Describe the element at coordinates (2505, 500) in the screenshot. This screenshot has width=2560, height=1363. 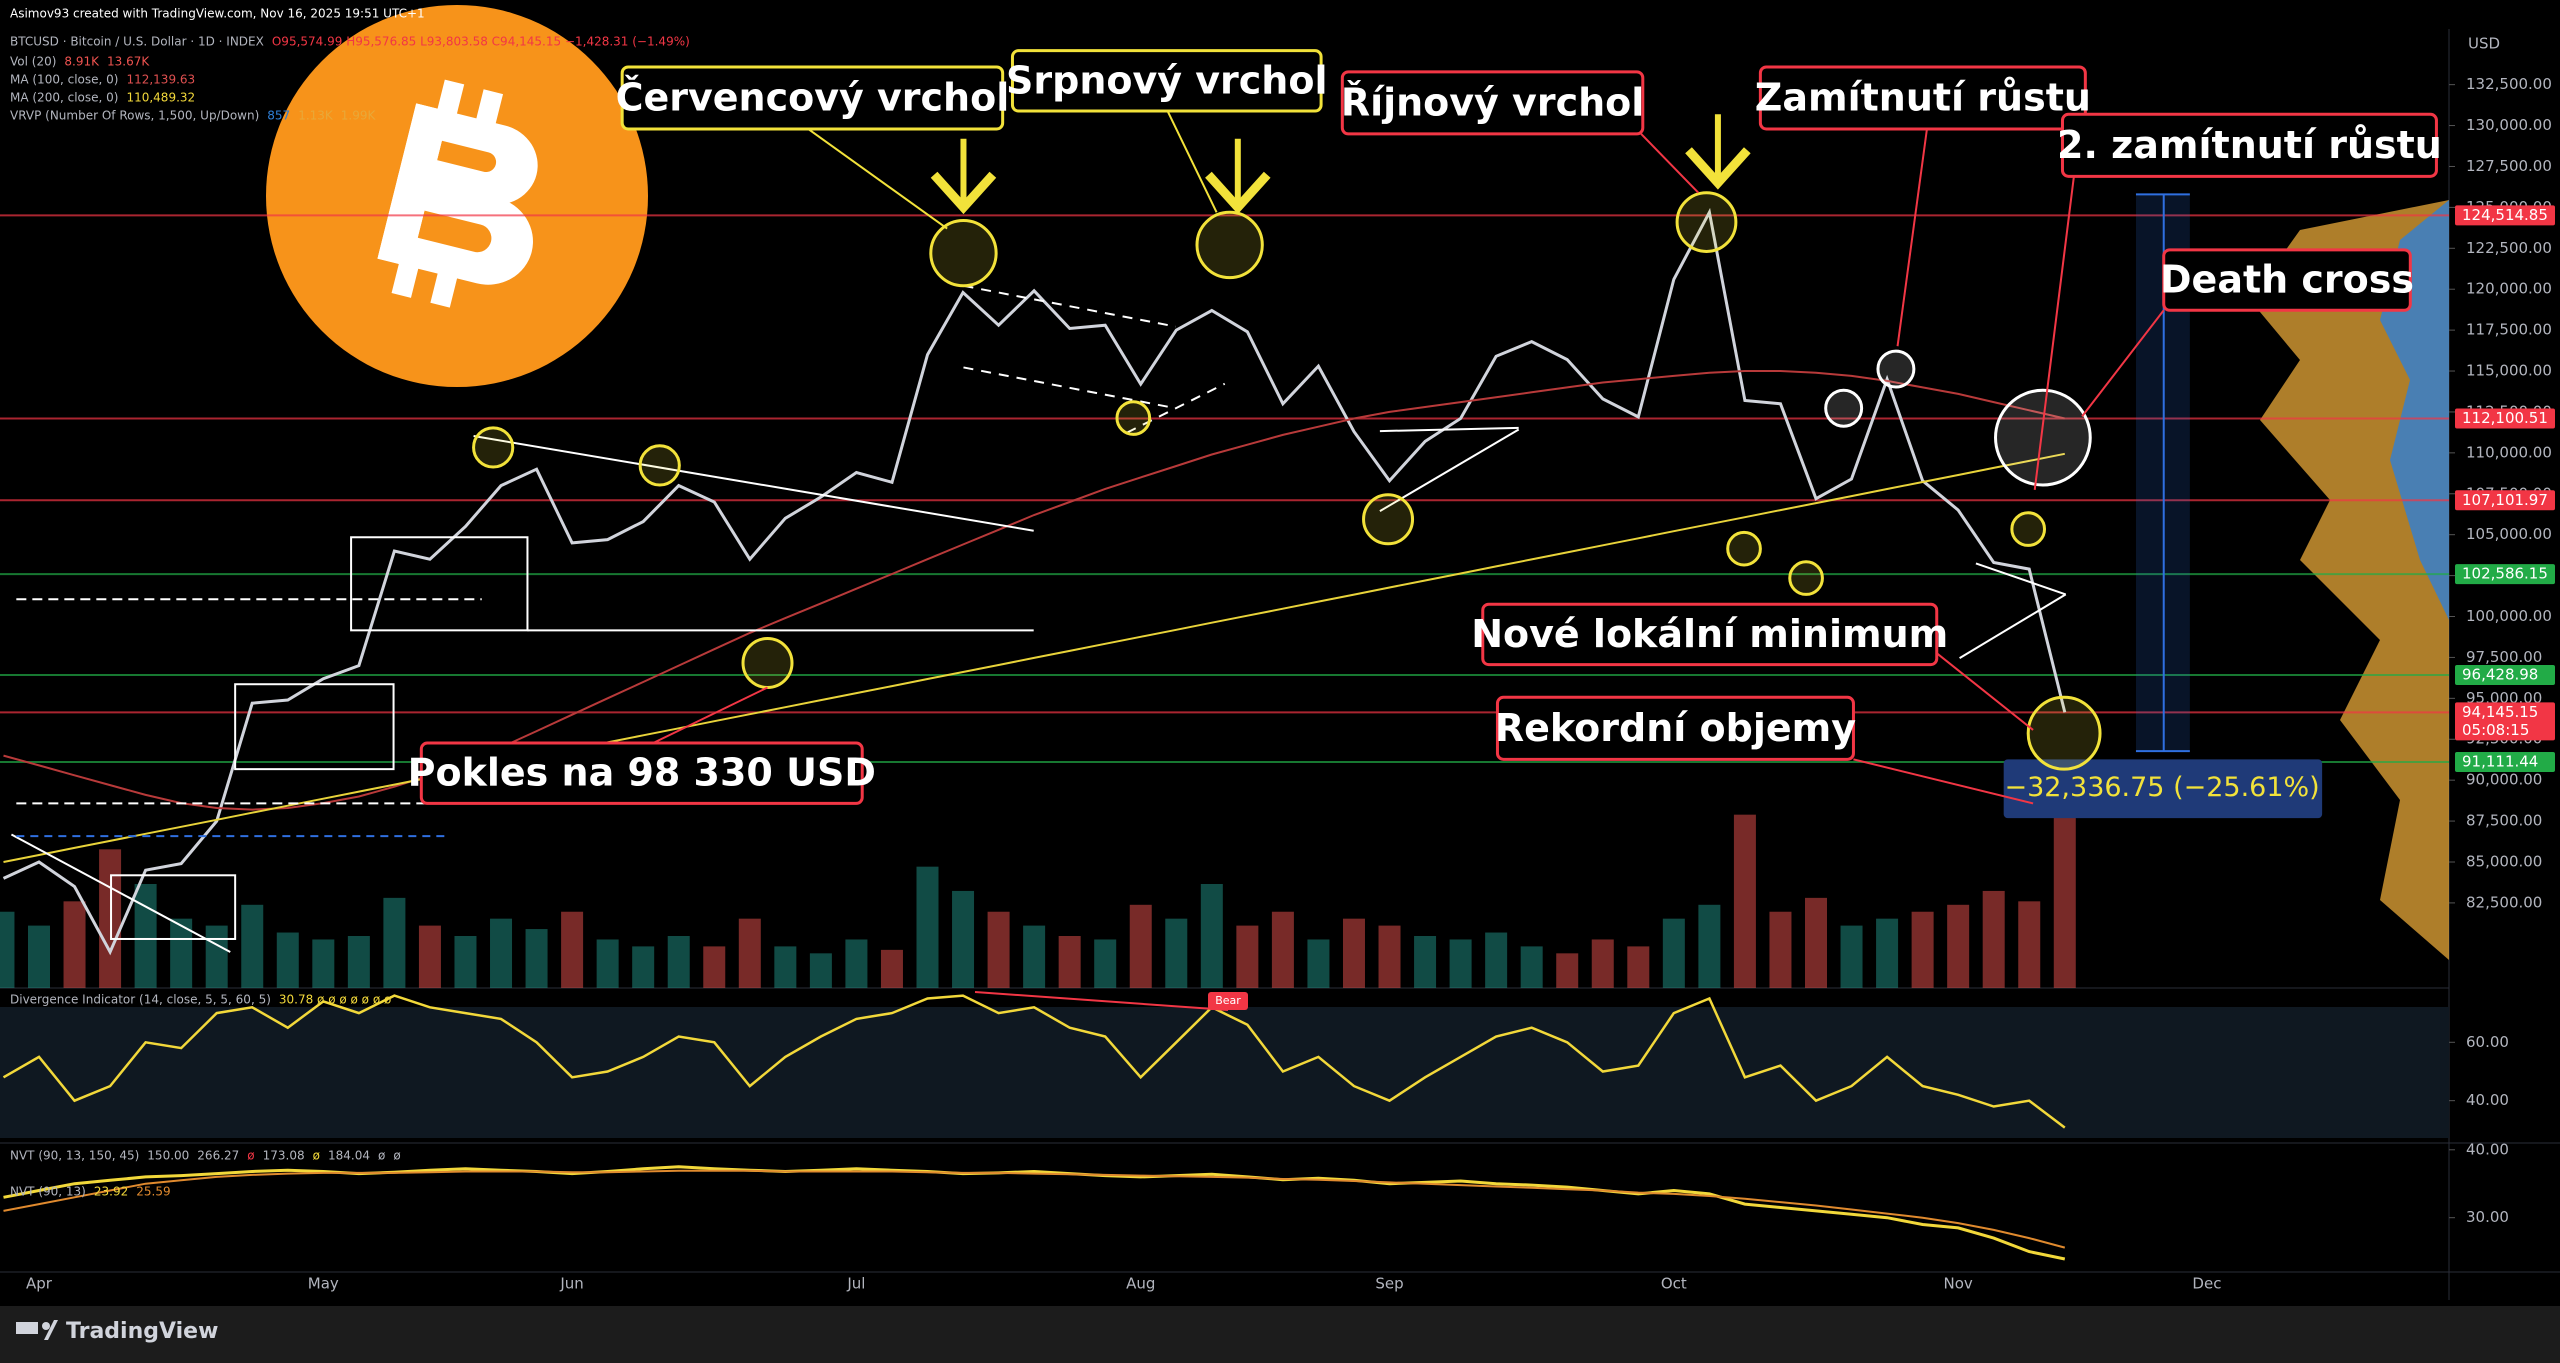
I see `price-label: 107,101.97` at that location.